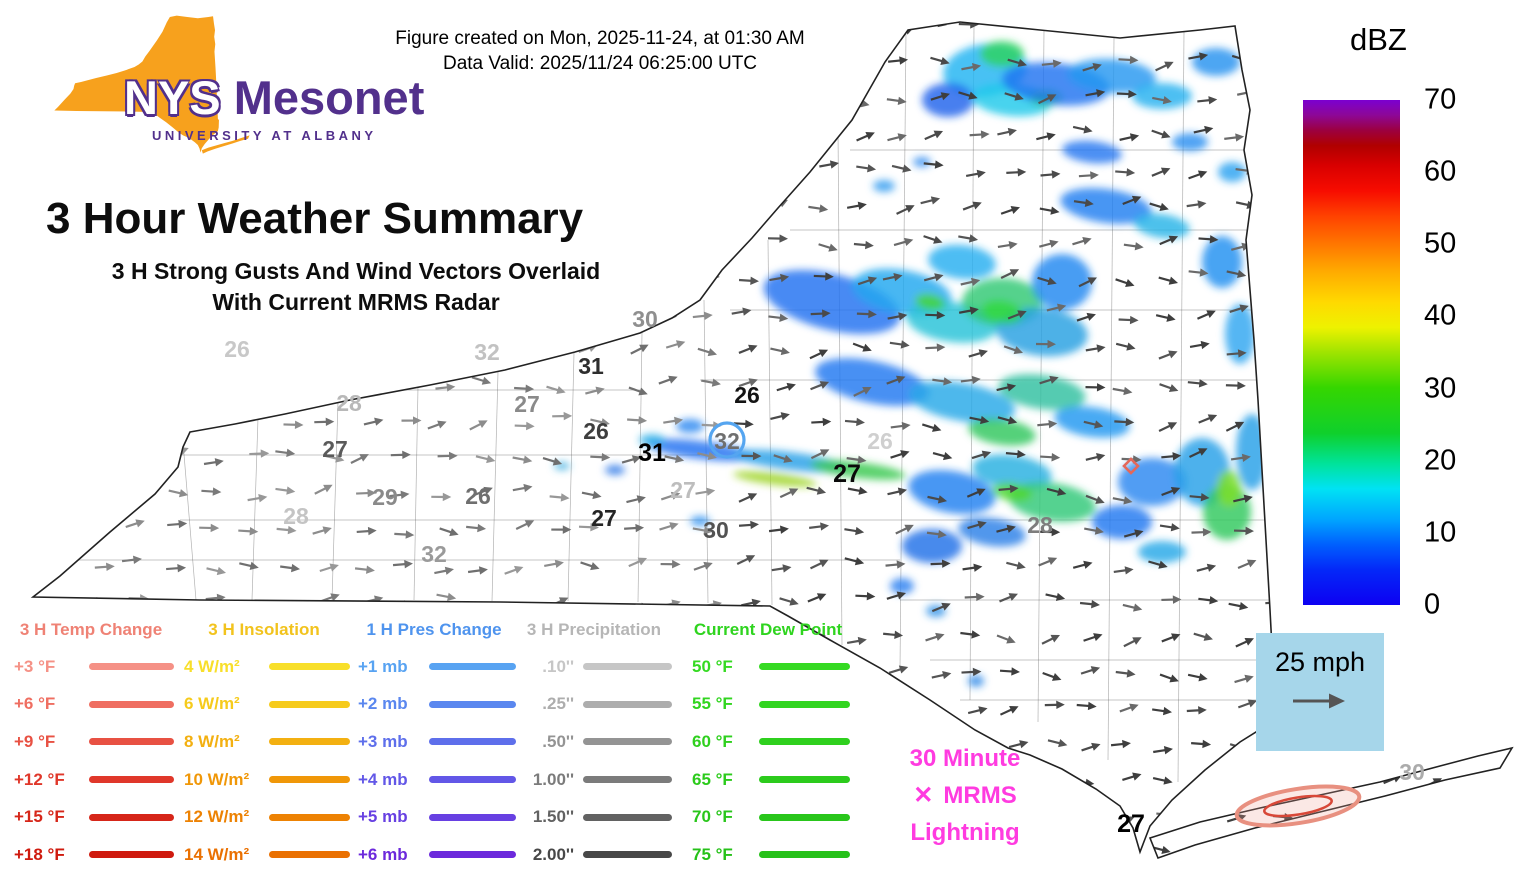 Image resolution: width=1536 pixels, height=876 pixels. What do you see at coordinates (1040, 525) in the screenshot?
I see `station-value: 28` at bounding box center [1040, 525].